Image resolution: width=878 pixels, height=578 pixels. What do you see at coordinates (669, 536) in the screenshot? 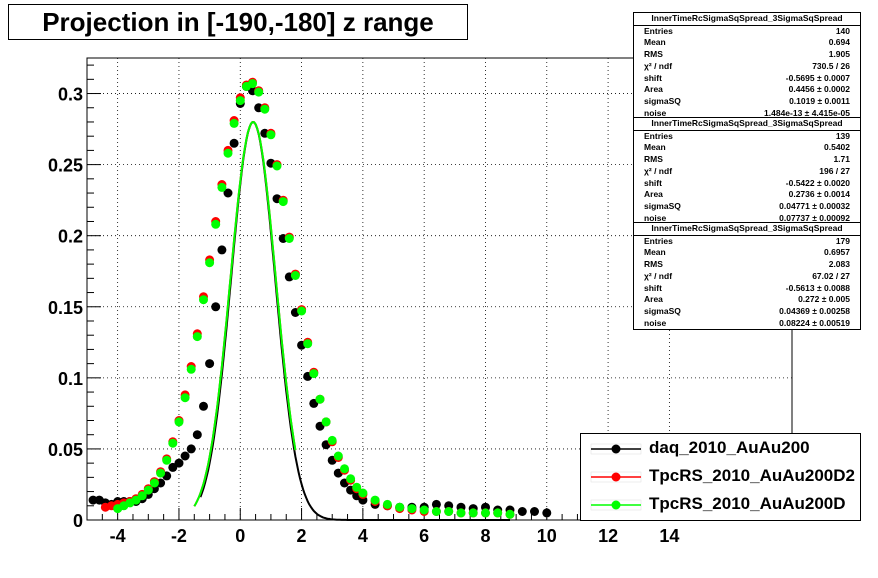
I see `x-tick-label: 14` at bounding box center [669, 536].